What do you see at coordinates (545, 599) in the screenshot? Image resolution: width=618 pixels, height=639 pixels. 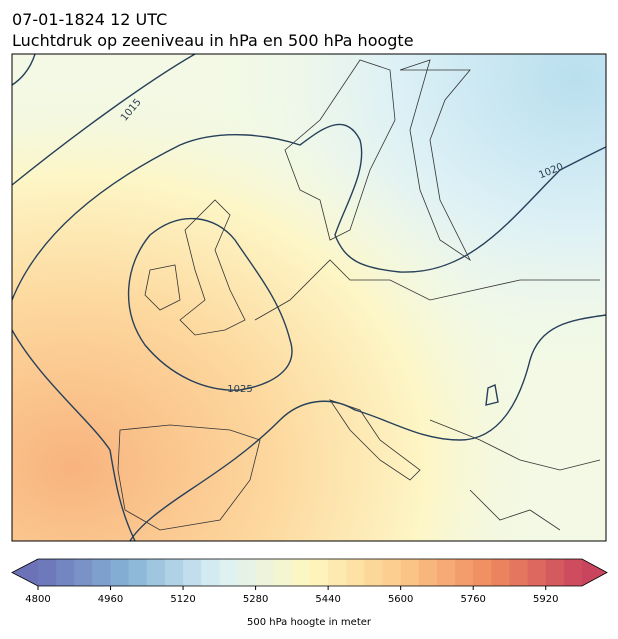 I see `colorbar-tick-label: 5920` at bounding box center [545, 599].